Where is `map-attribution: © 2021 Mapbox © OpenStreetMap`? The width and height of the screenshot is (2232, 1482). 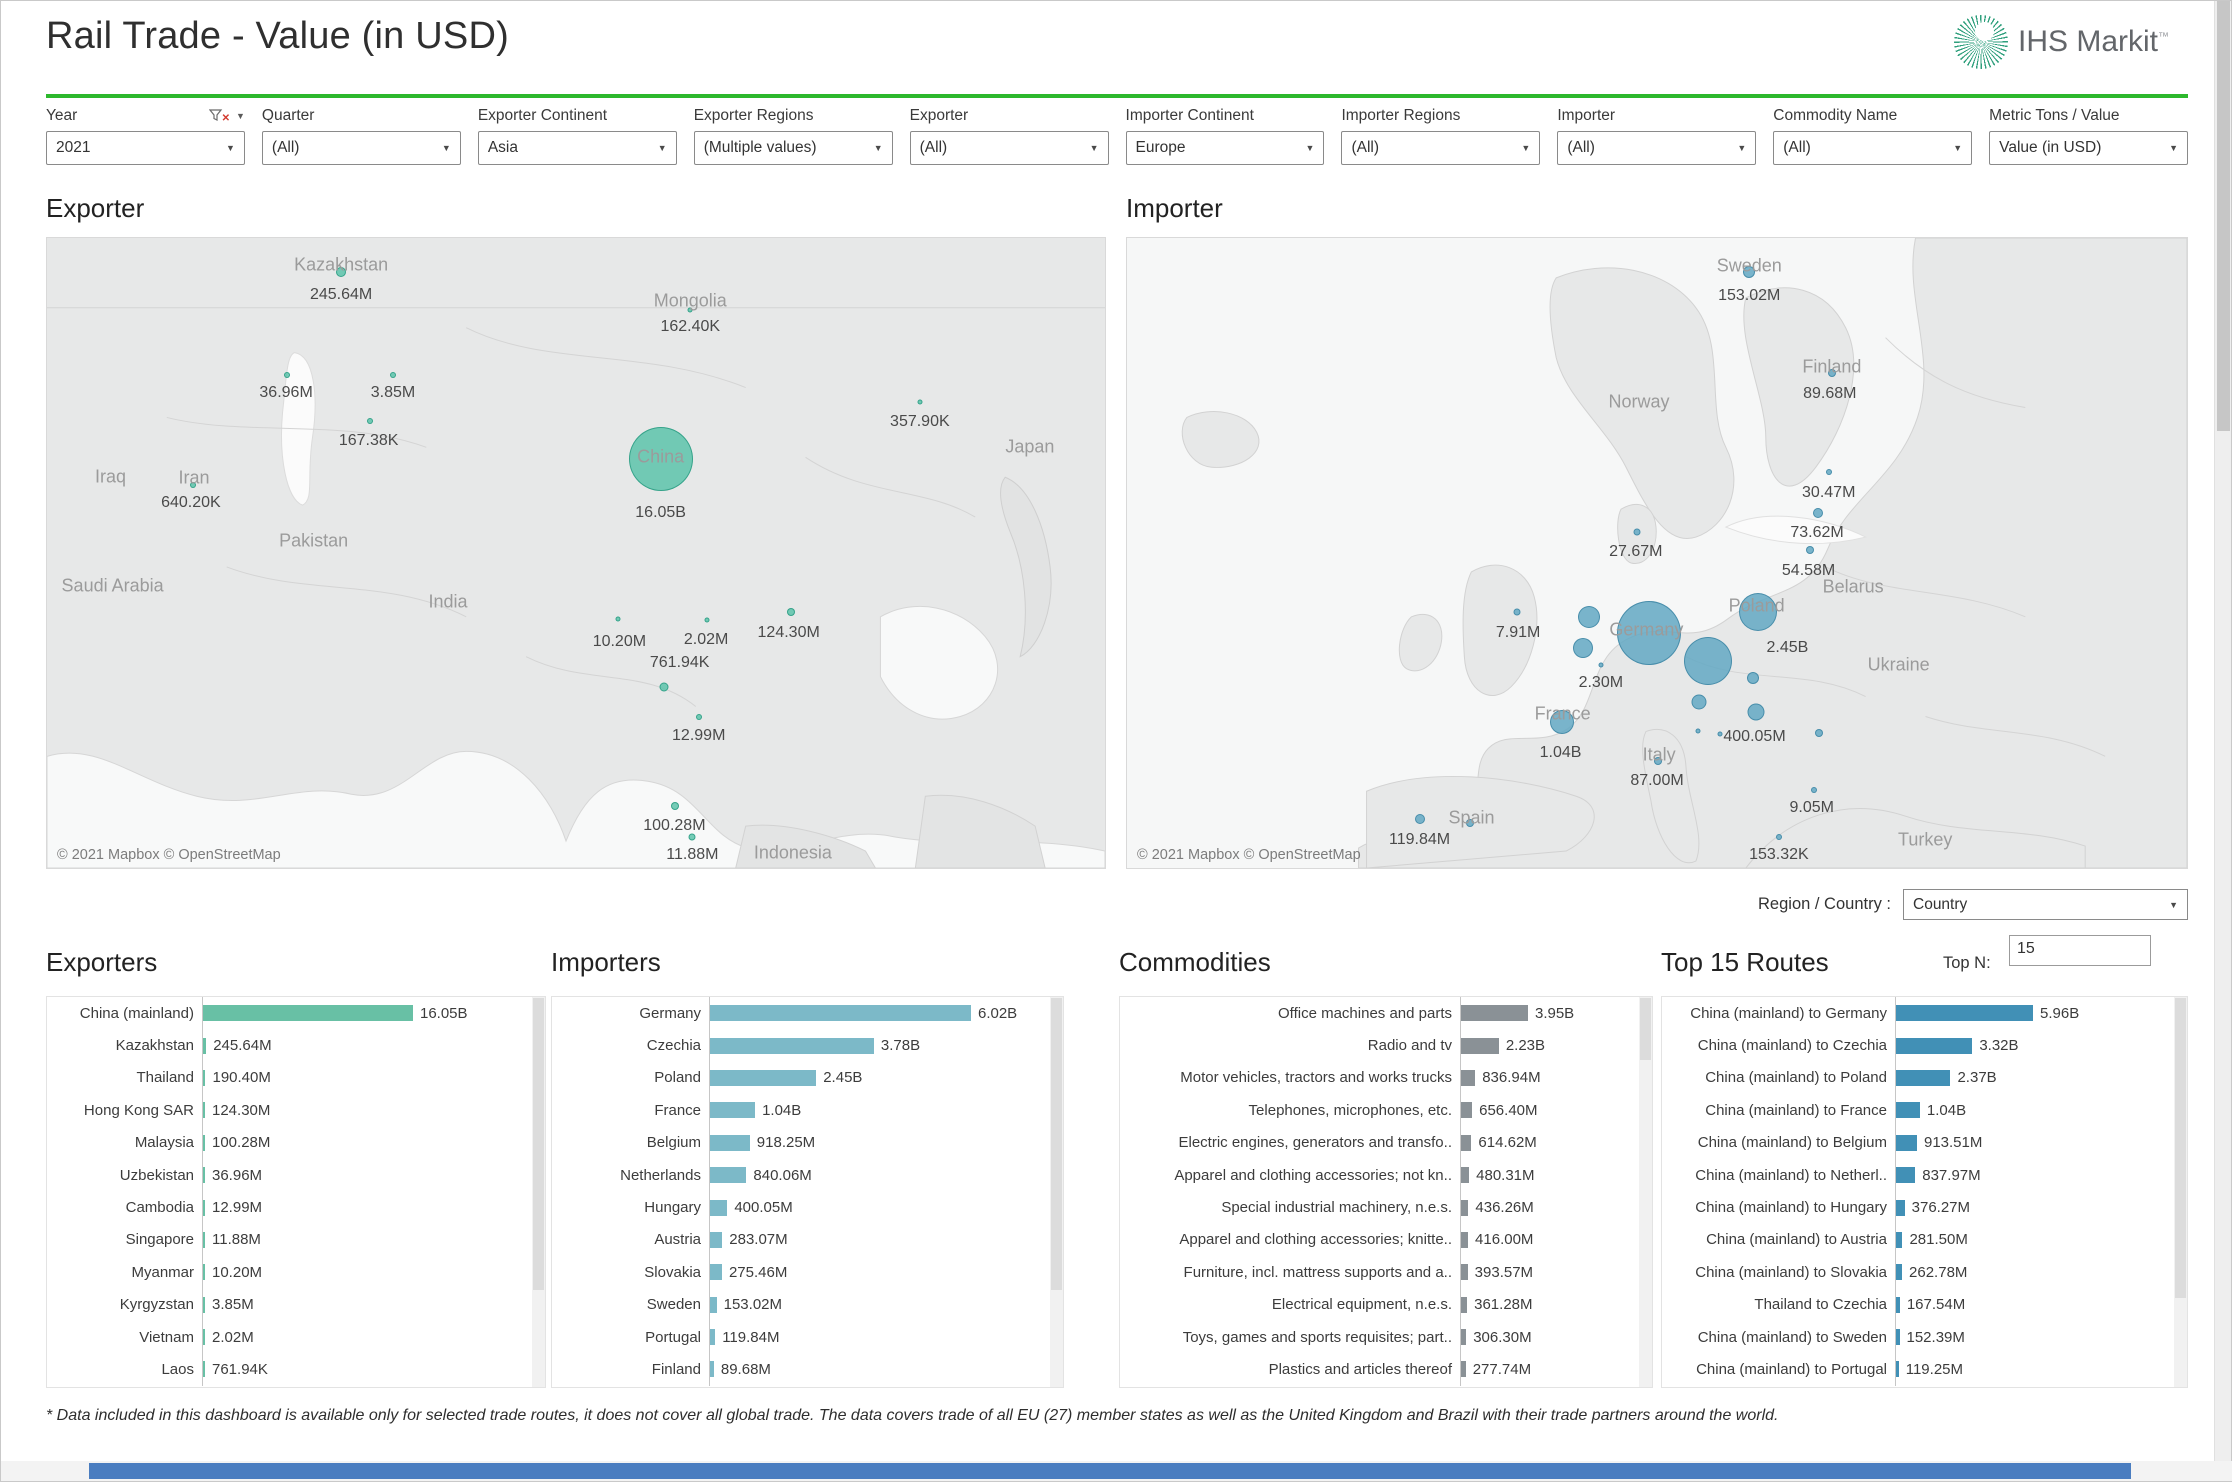
map-attribution: © 2021 Mapbox © OpenStreetMap is located at coordinates (169, 855).